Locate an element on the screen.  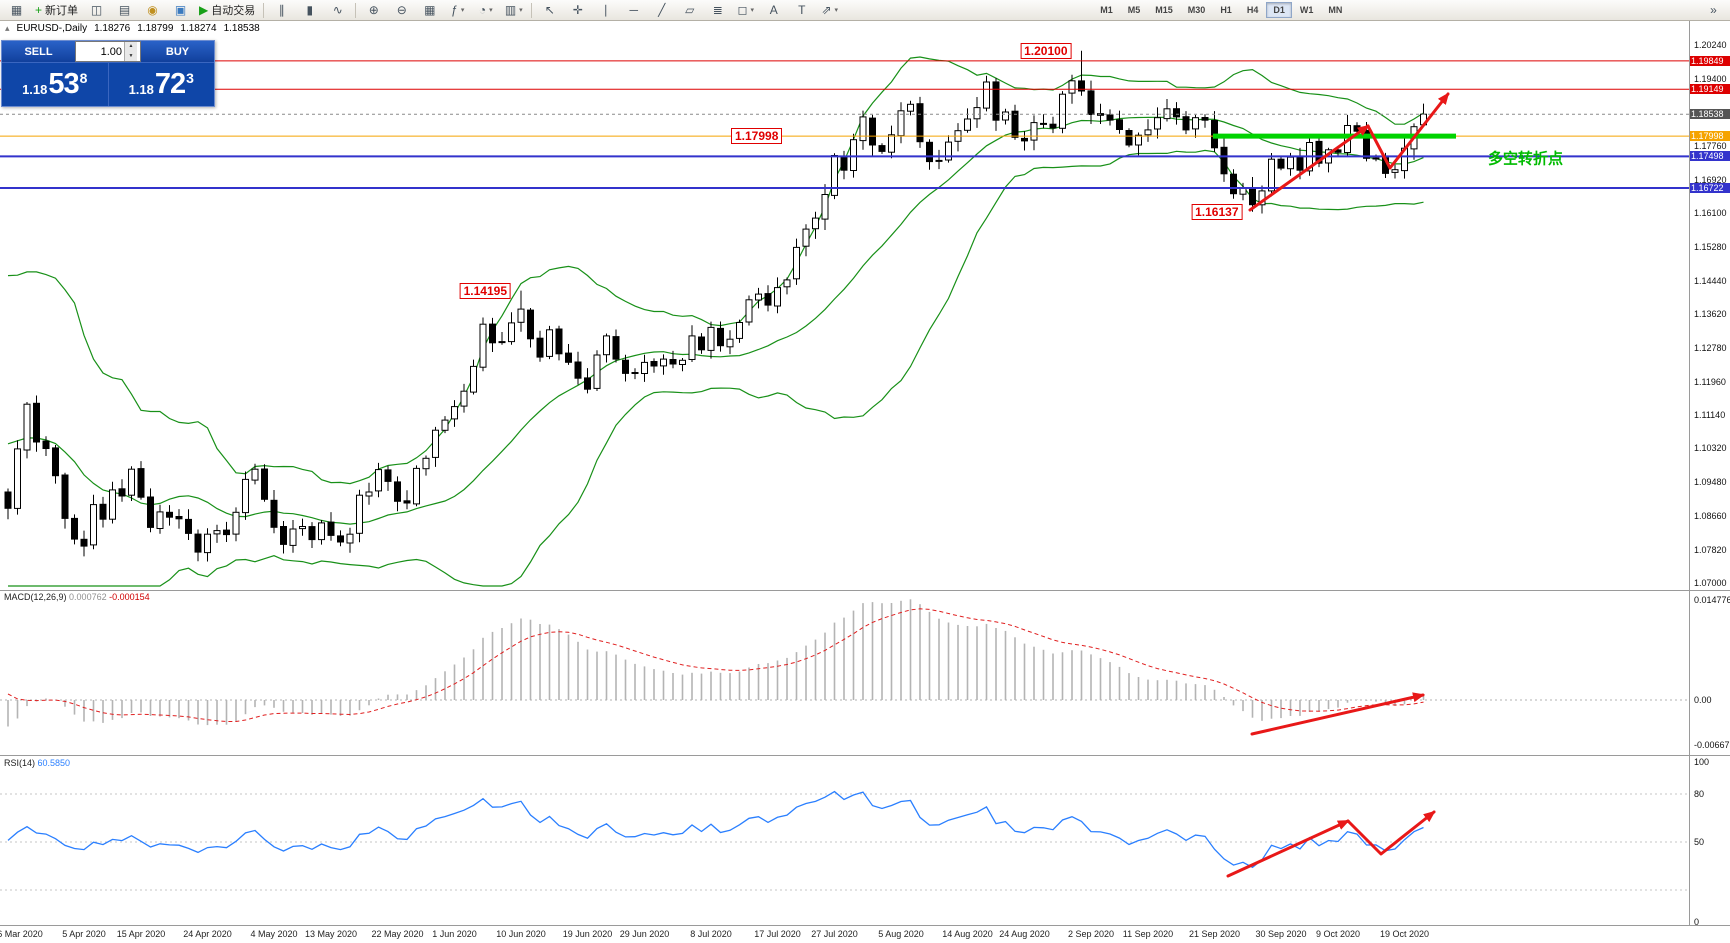
text-label-icon: T is located at coordinates (801, 10).